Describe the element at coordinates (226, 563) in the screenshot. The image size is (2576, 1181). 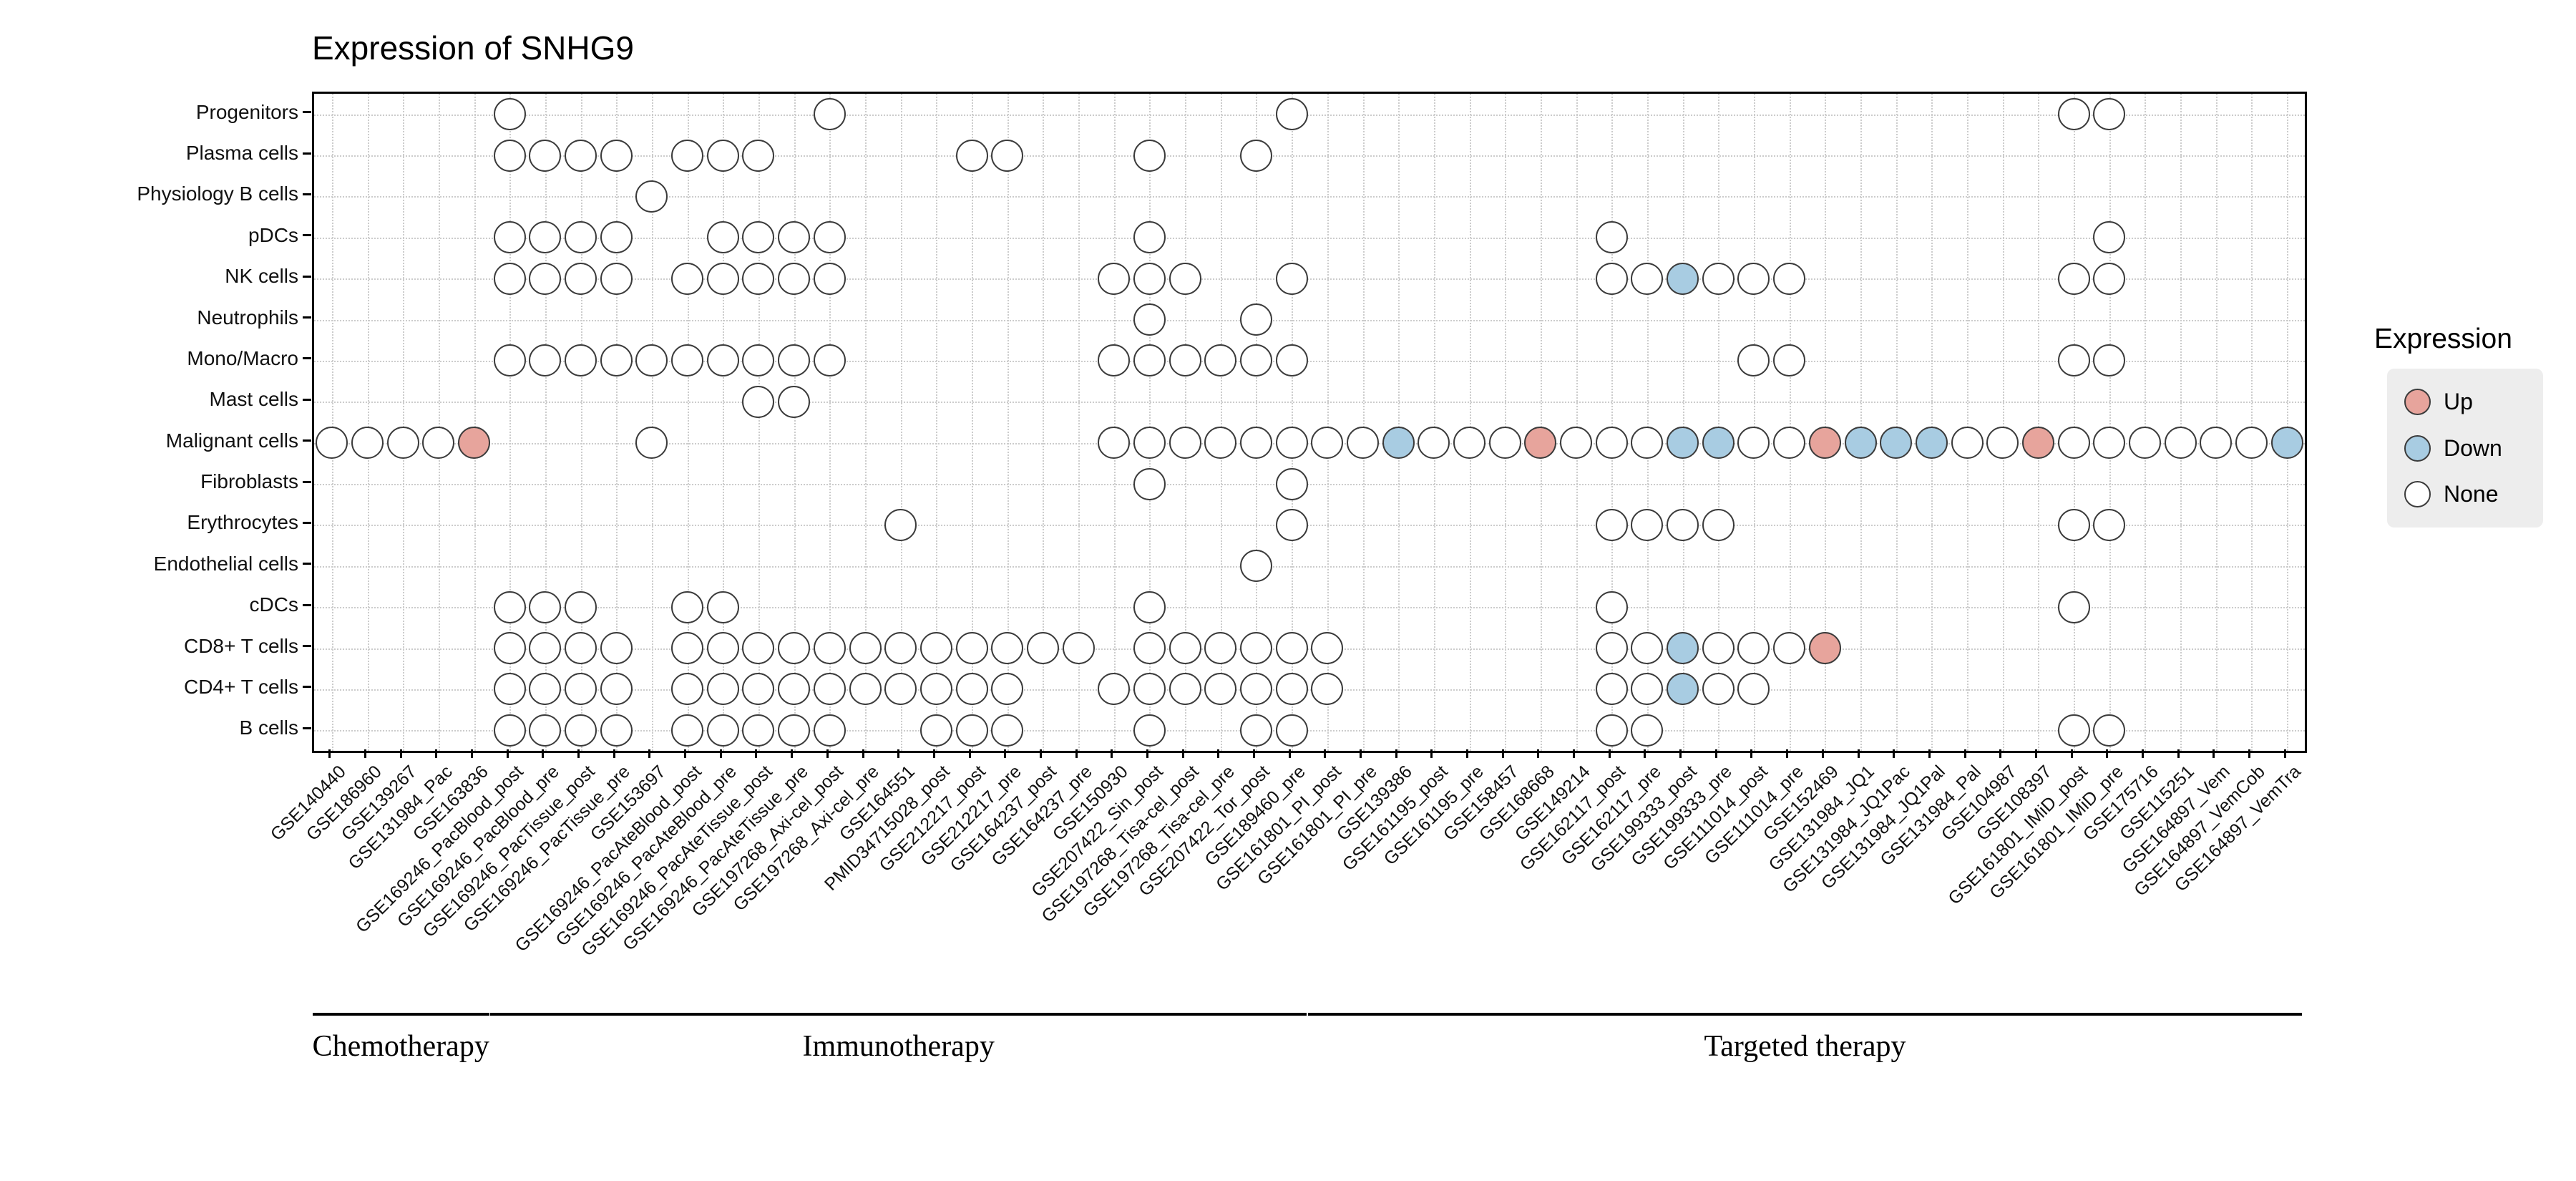
I see `y-axis-label: Endothelial cells` at that location.